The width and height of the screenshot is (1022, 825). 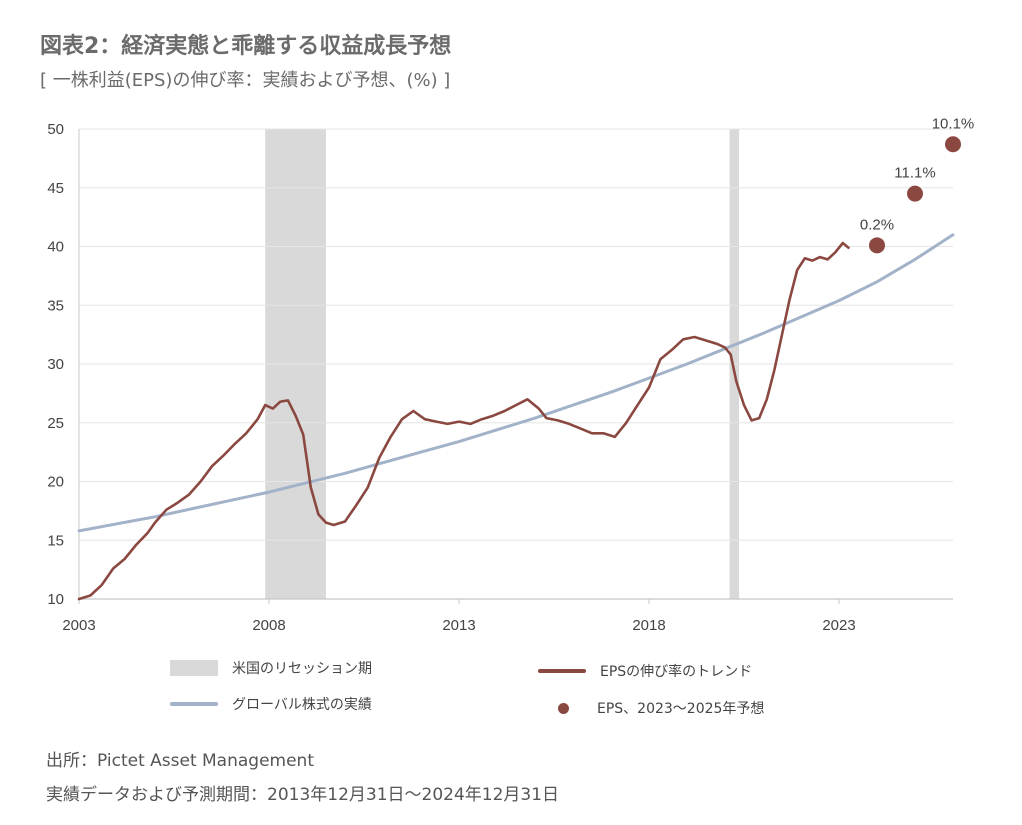 I want to click on forecast-label-2: 11.1%, so click(x=914, y=173).